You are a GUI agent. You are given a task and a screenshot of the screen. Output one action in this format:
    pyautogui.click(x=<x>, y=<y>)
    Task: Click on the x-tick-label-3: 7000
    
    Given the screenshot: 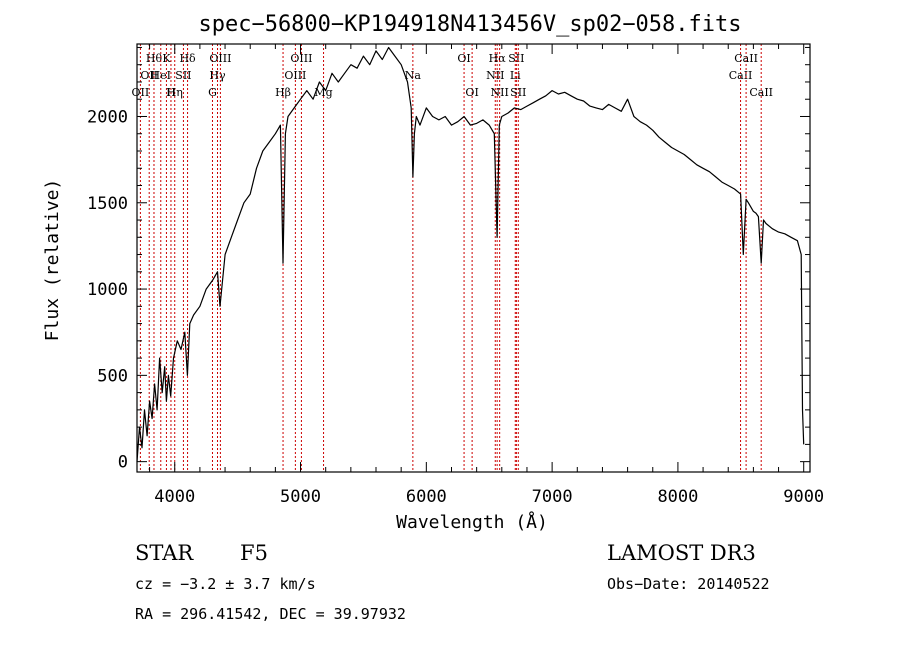 What is the action you would take?
    pyautogui.click(x=552, y=497)
    